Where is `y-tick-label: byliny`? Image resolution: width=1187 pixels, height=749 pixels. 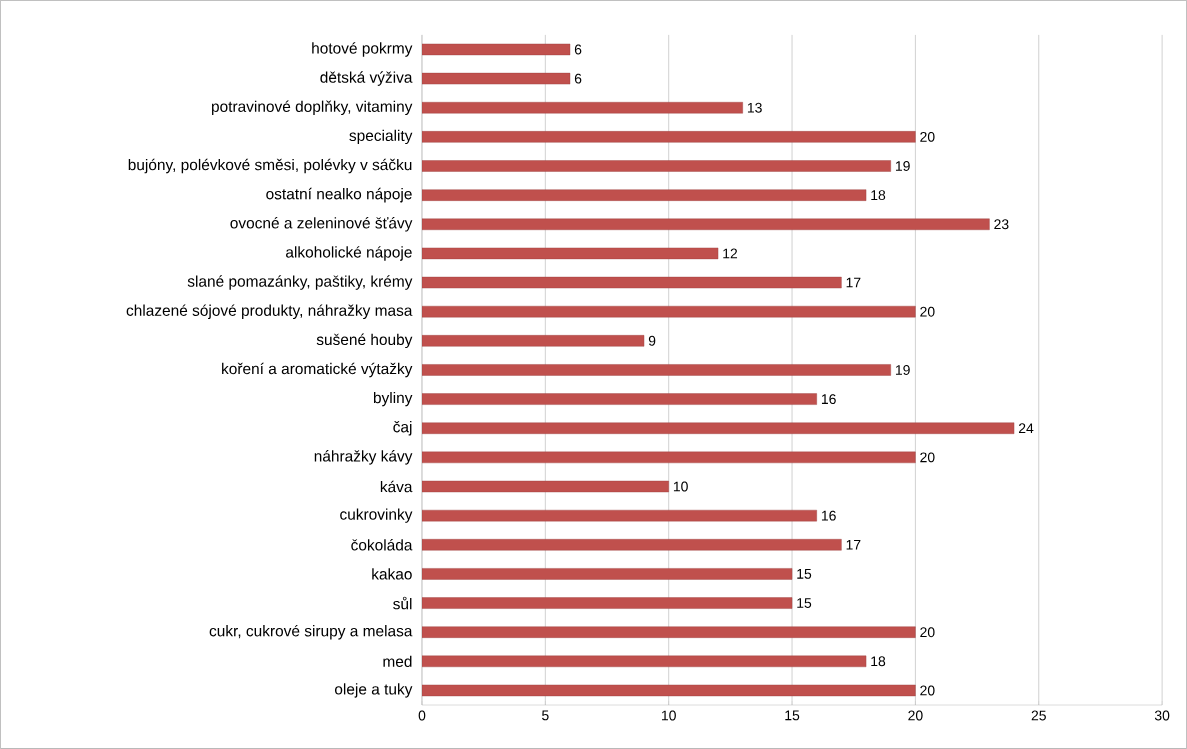 y-tick-label: byliny is located at coordinates (393, 399).